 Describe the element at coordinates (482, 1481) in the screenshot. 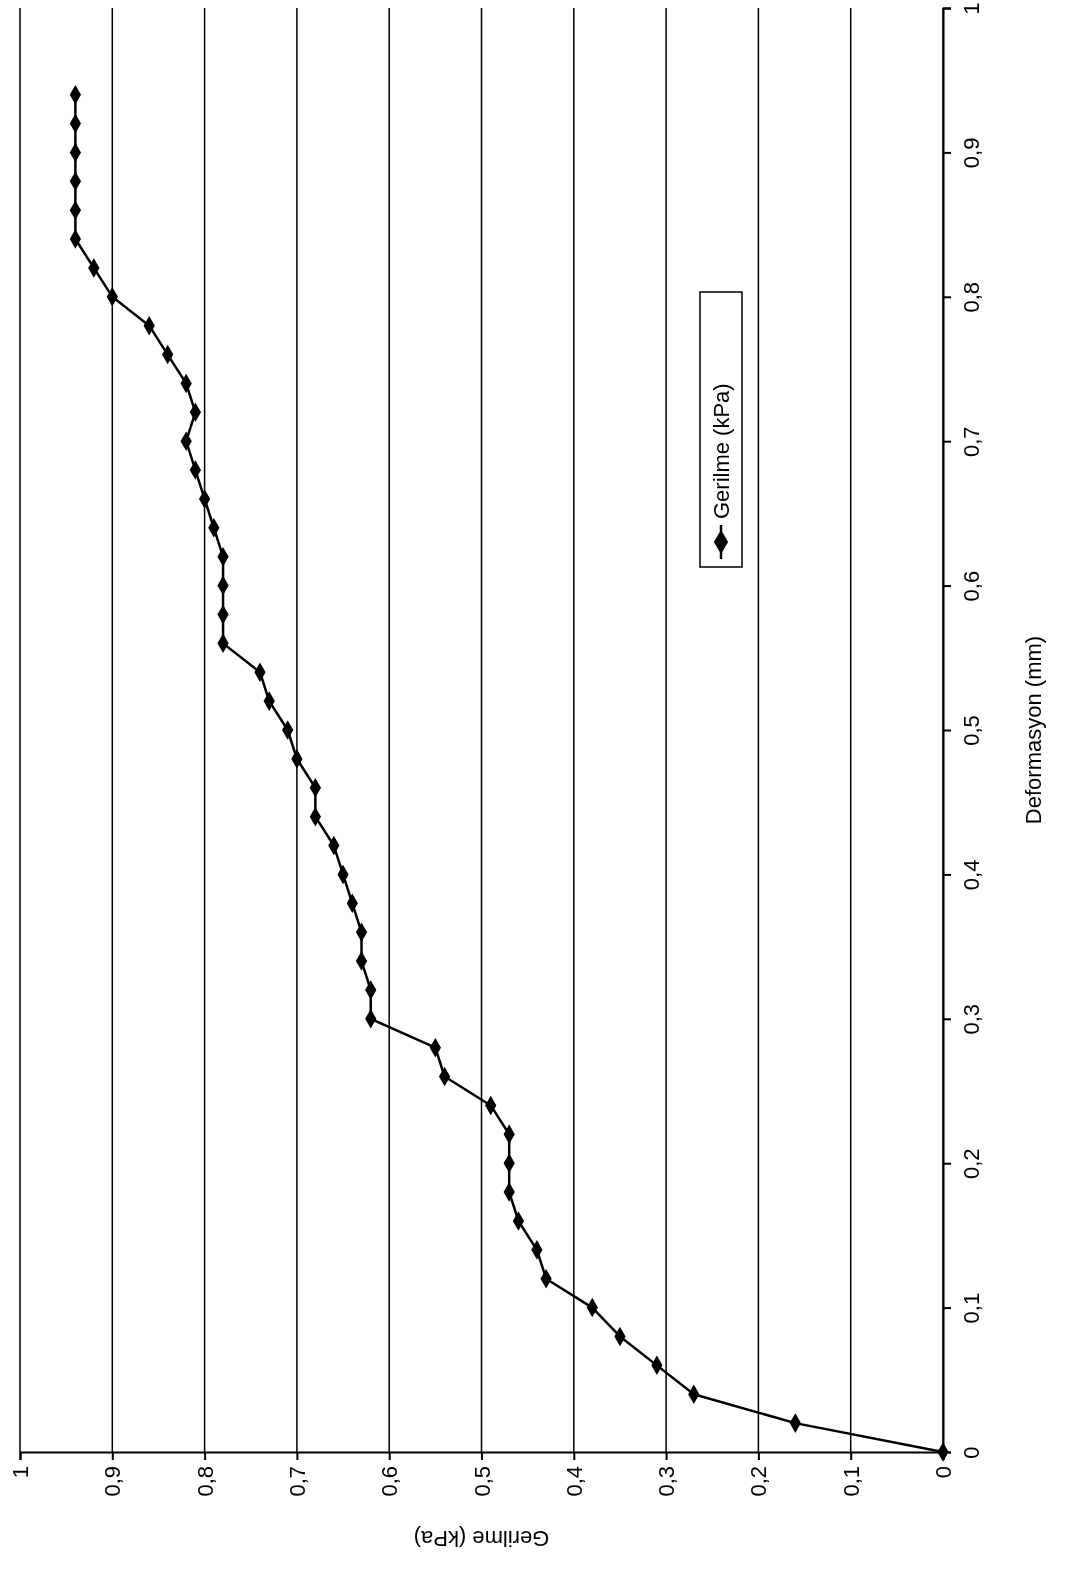

I see `x-tick-label: 0,5` at that location.